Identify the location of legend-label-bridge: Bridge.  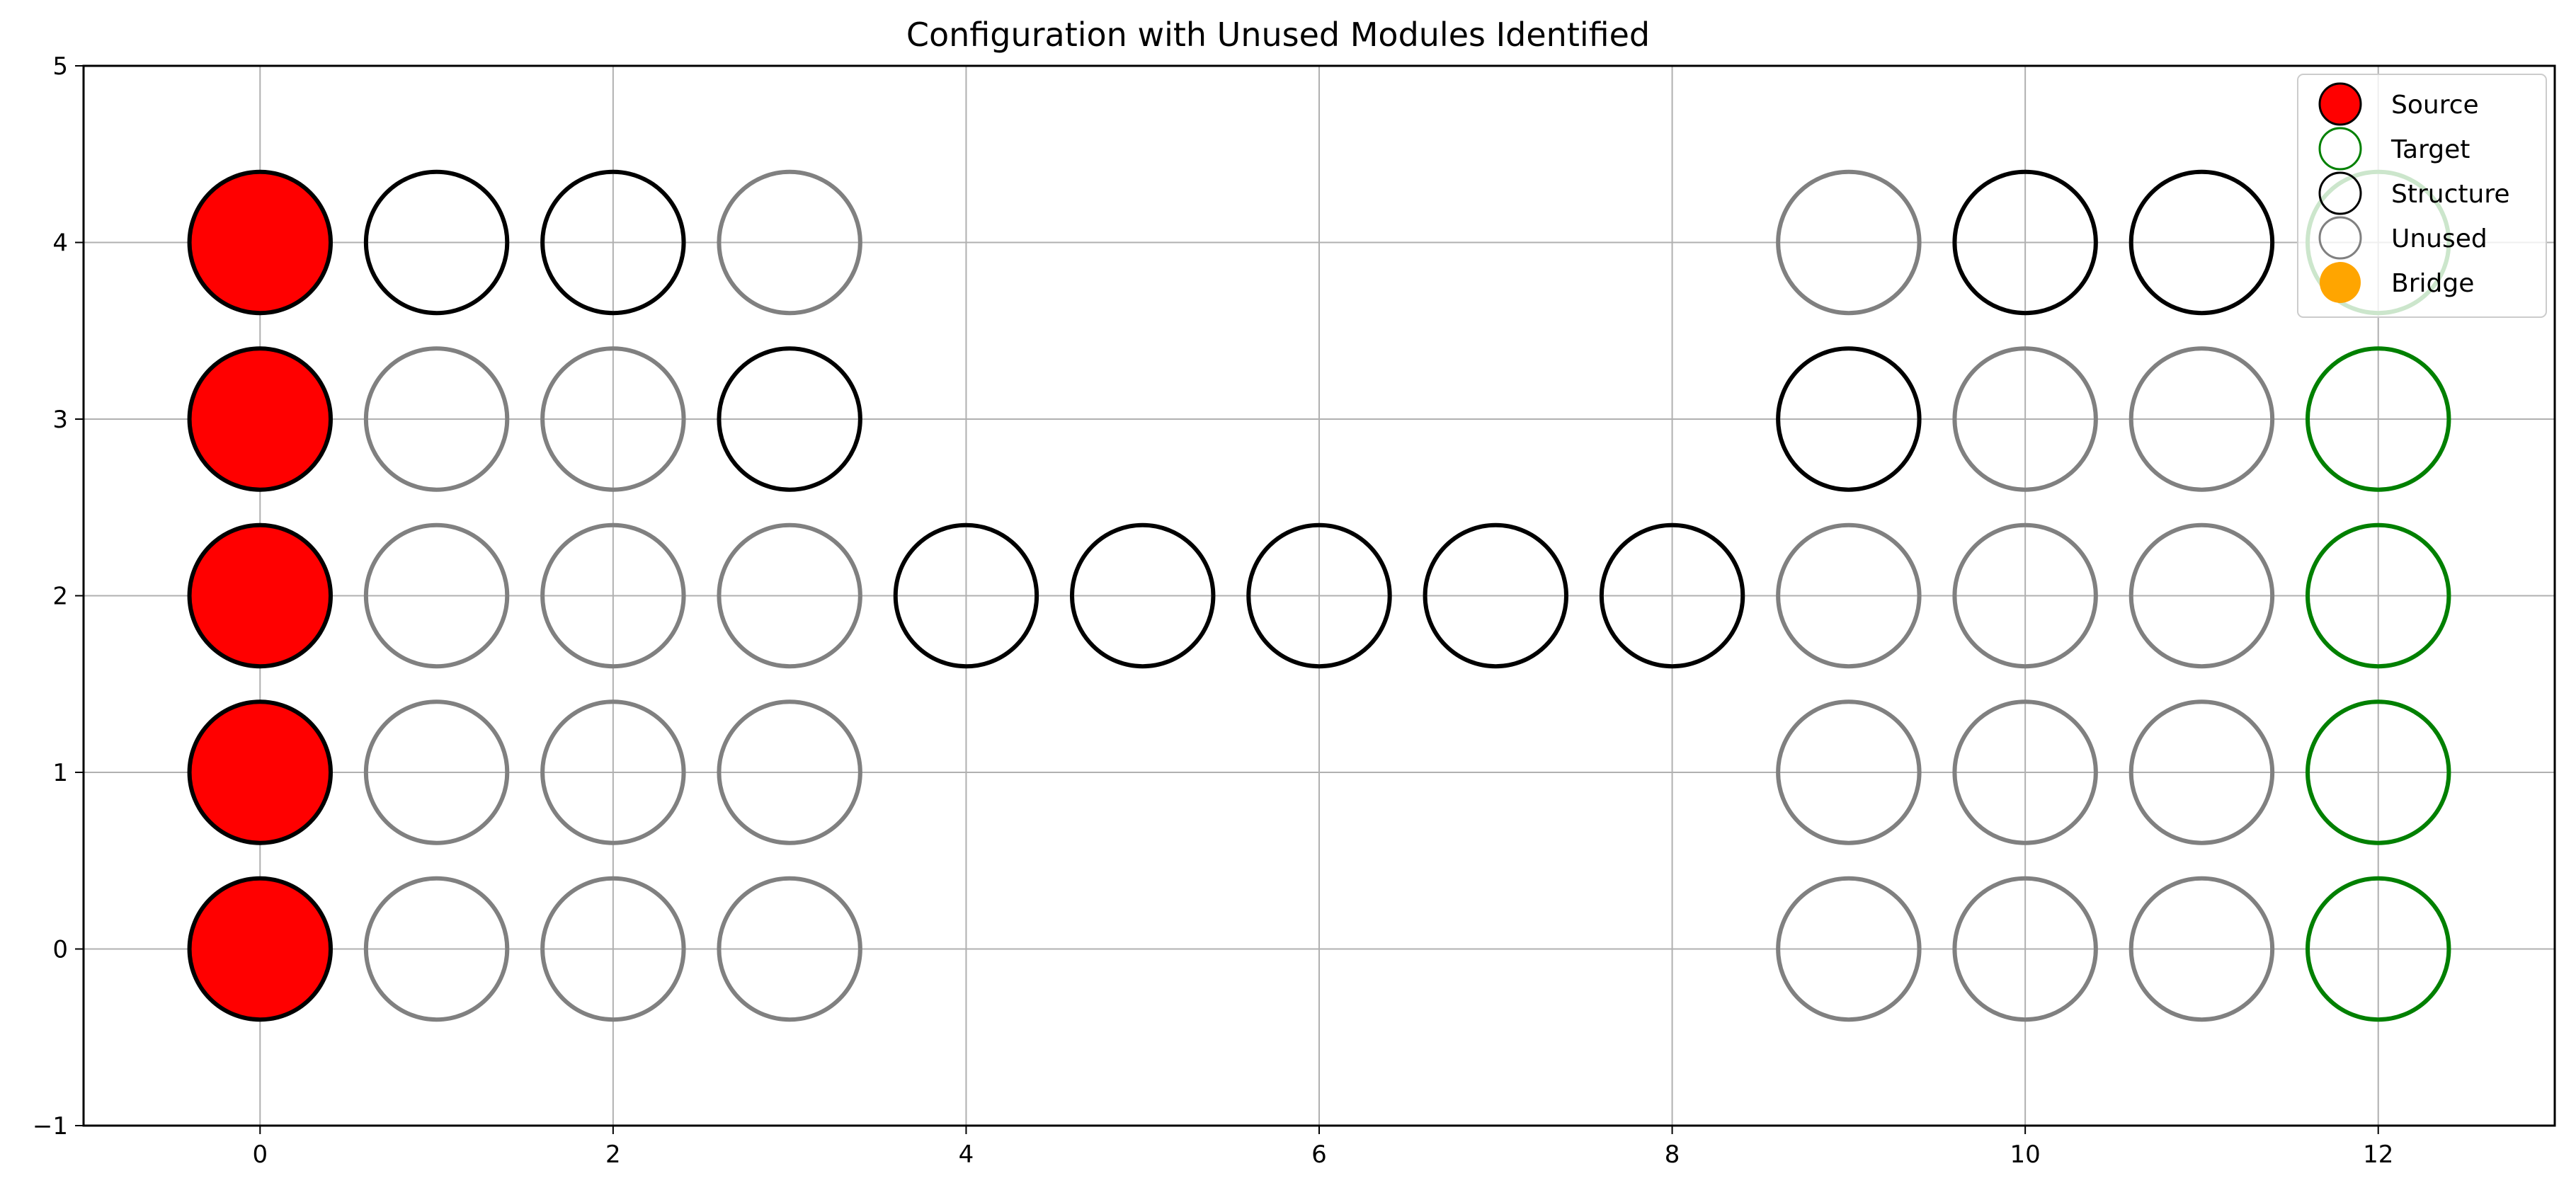
(2432, 283).